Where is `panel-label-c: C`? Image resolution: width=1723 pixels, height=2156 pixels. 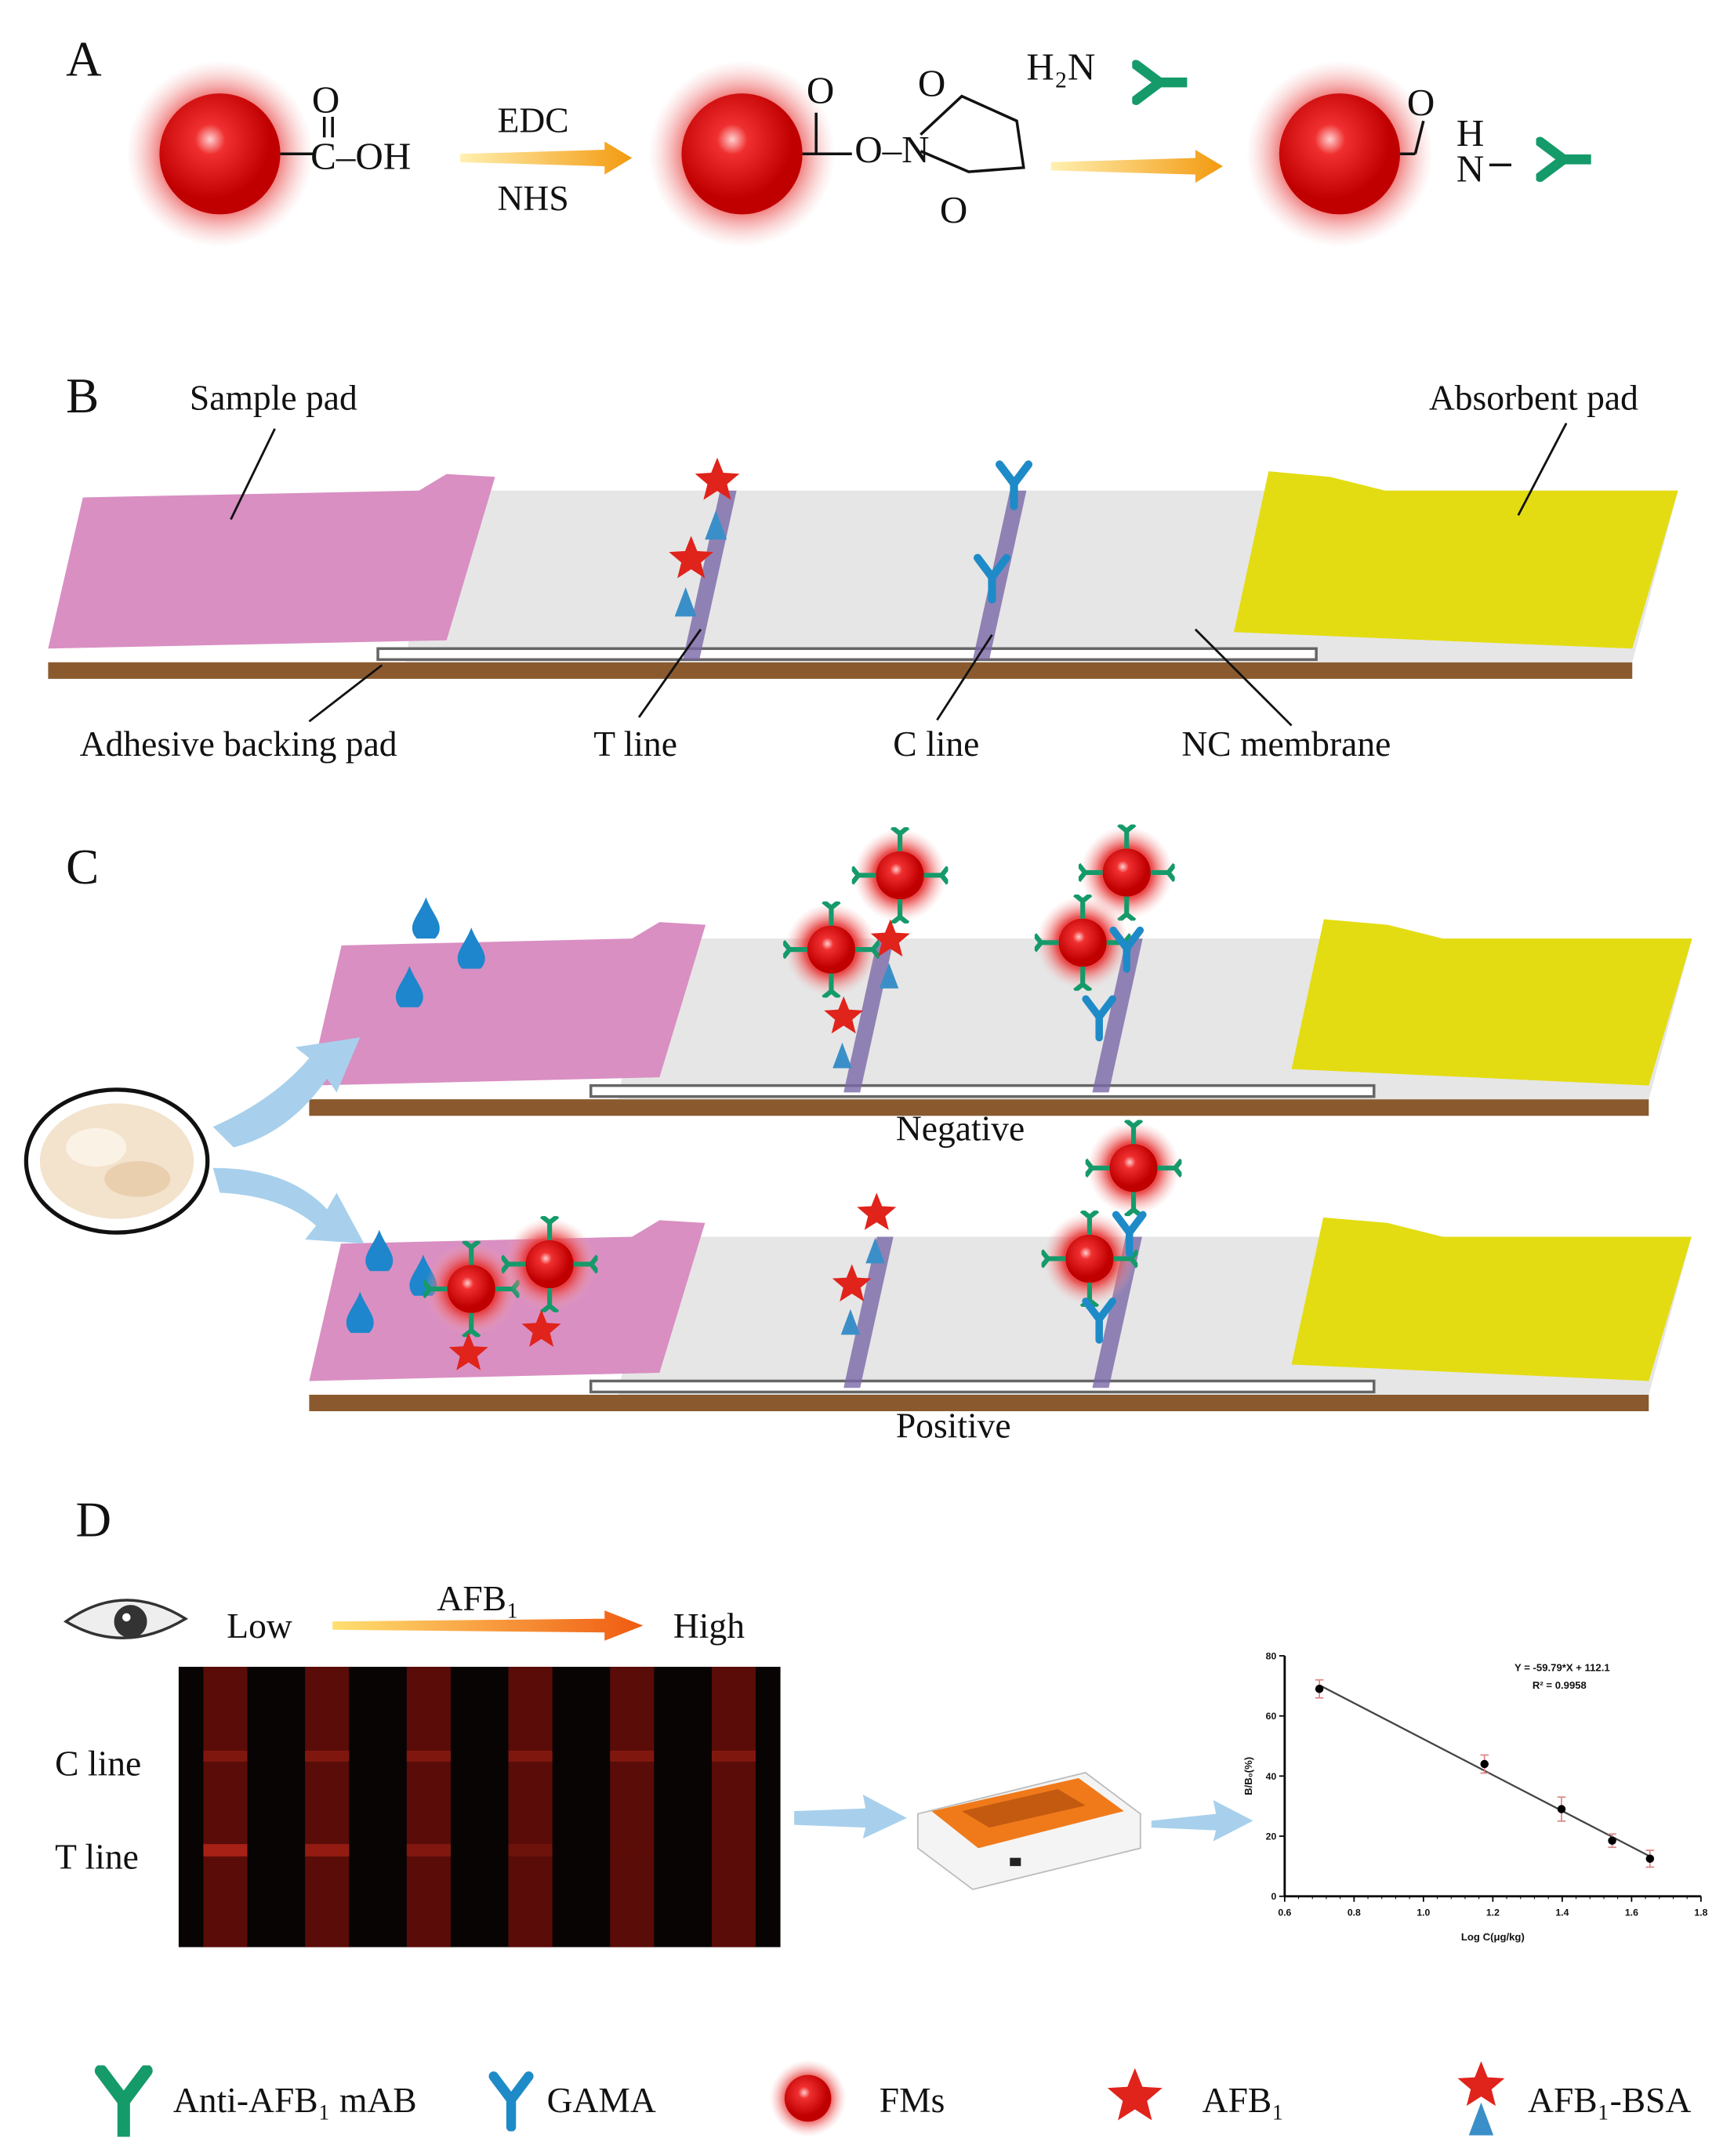
panel-label-c: C is located at coordinates (82, 868).